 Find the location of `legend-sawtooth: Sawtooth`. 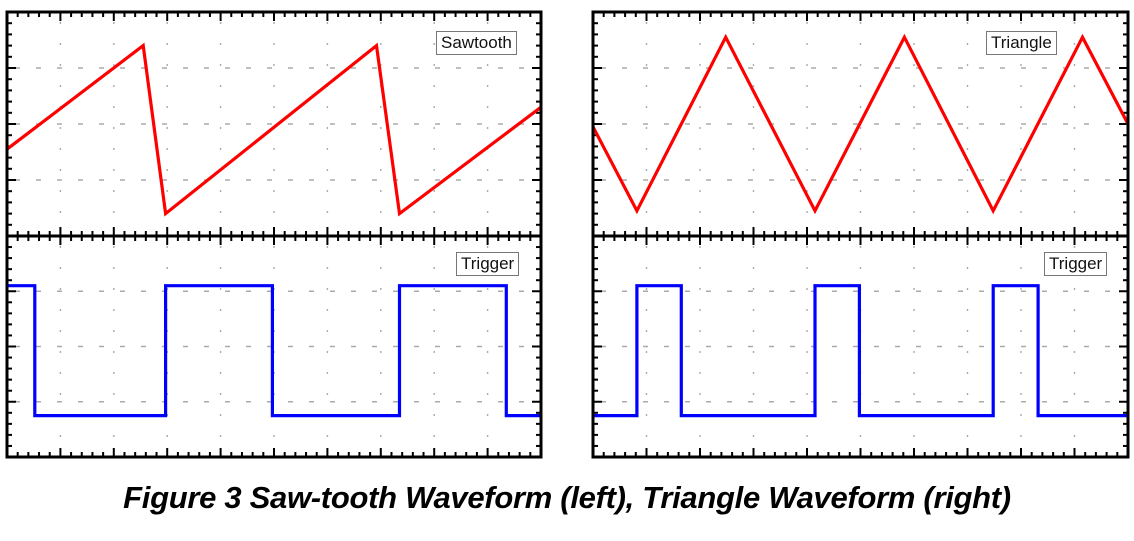

legend-sawtooth: Sawtooth is located at coordinates (476, 43).